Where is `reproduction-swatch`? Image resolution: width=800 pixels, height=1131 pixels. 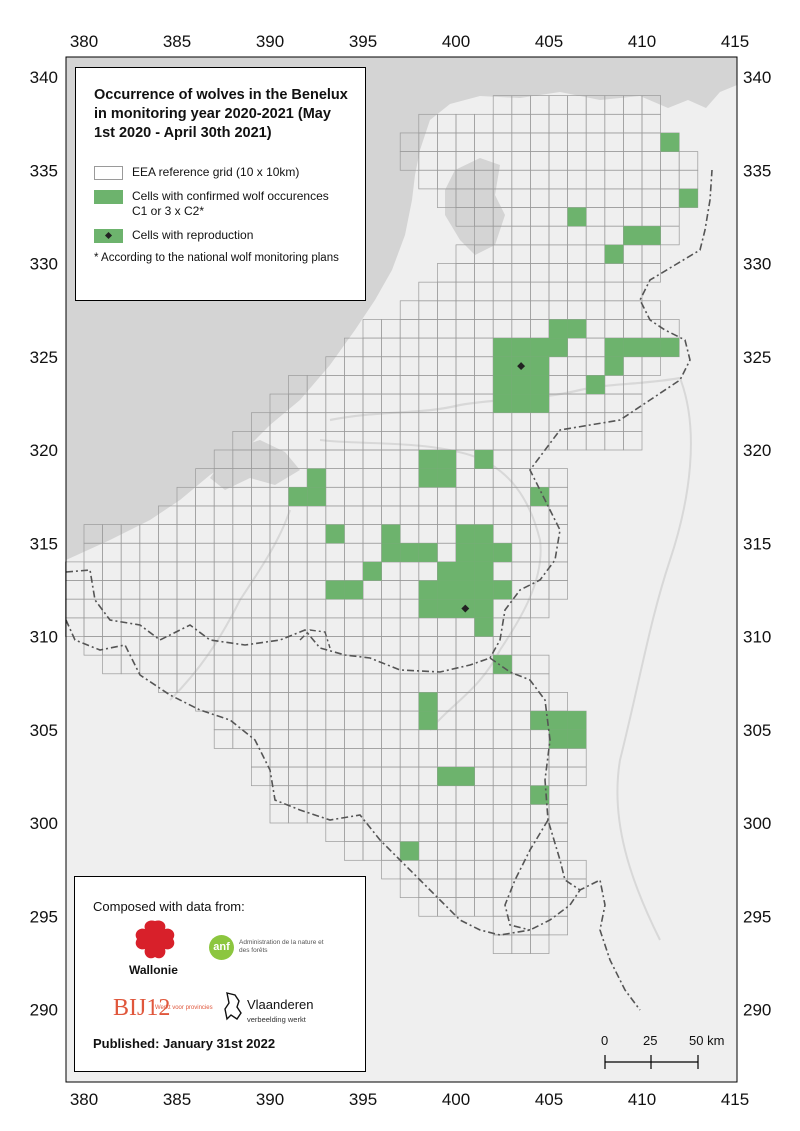 reproduction-swatch is located at coordinates (108, 236).